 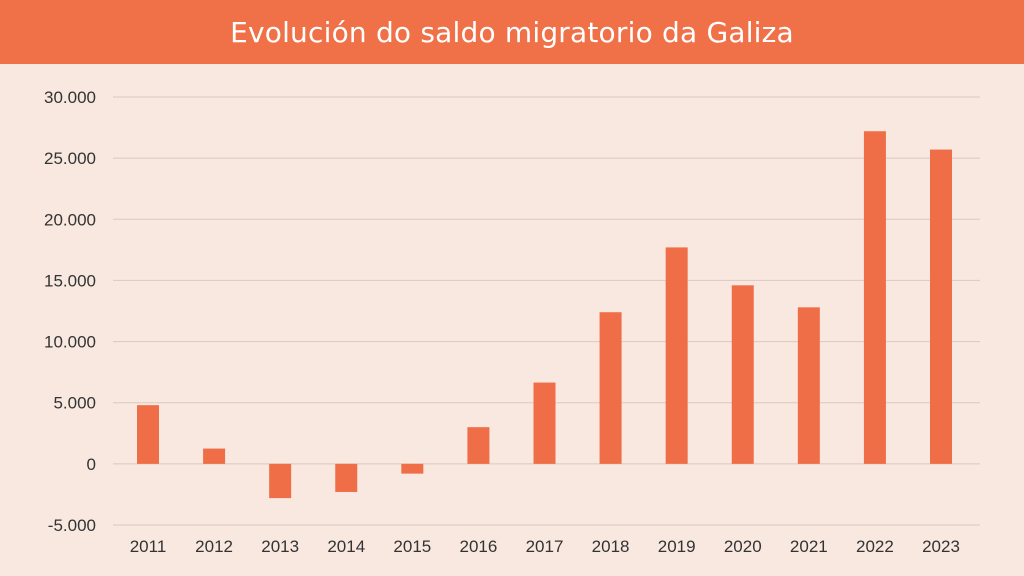 What do you see at coordinates (941, 546) in the screenshot?
I see `x-tick-label: 2023` at bounding box center [941, 546].